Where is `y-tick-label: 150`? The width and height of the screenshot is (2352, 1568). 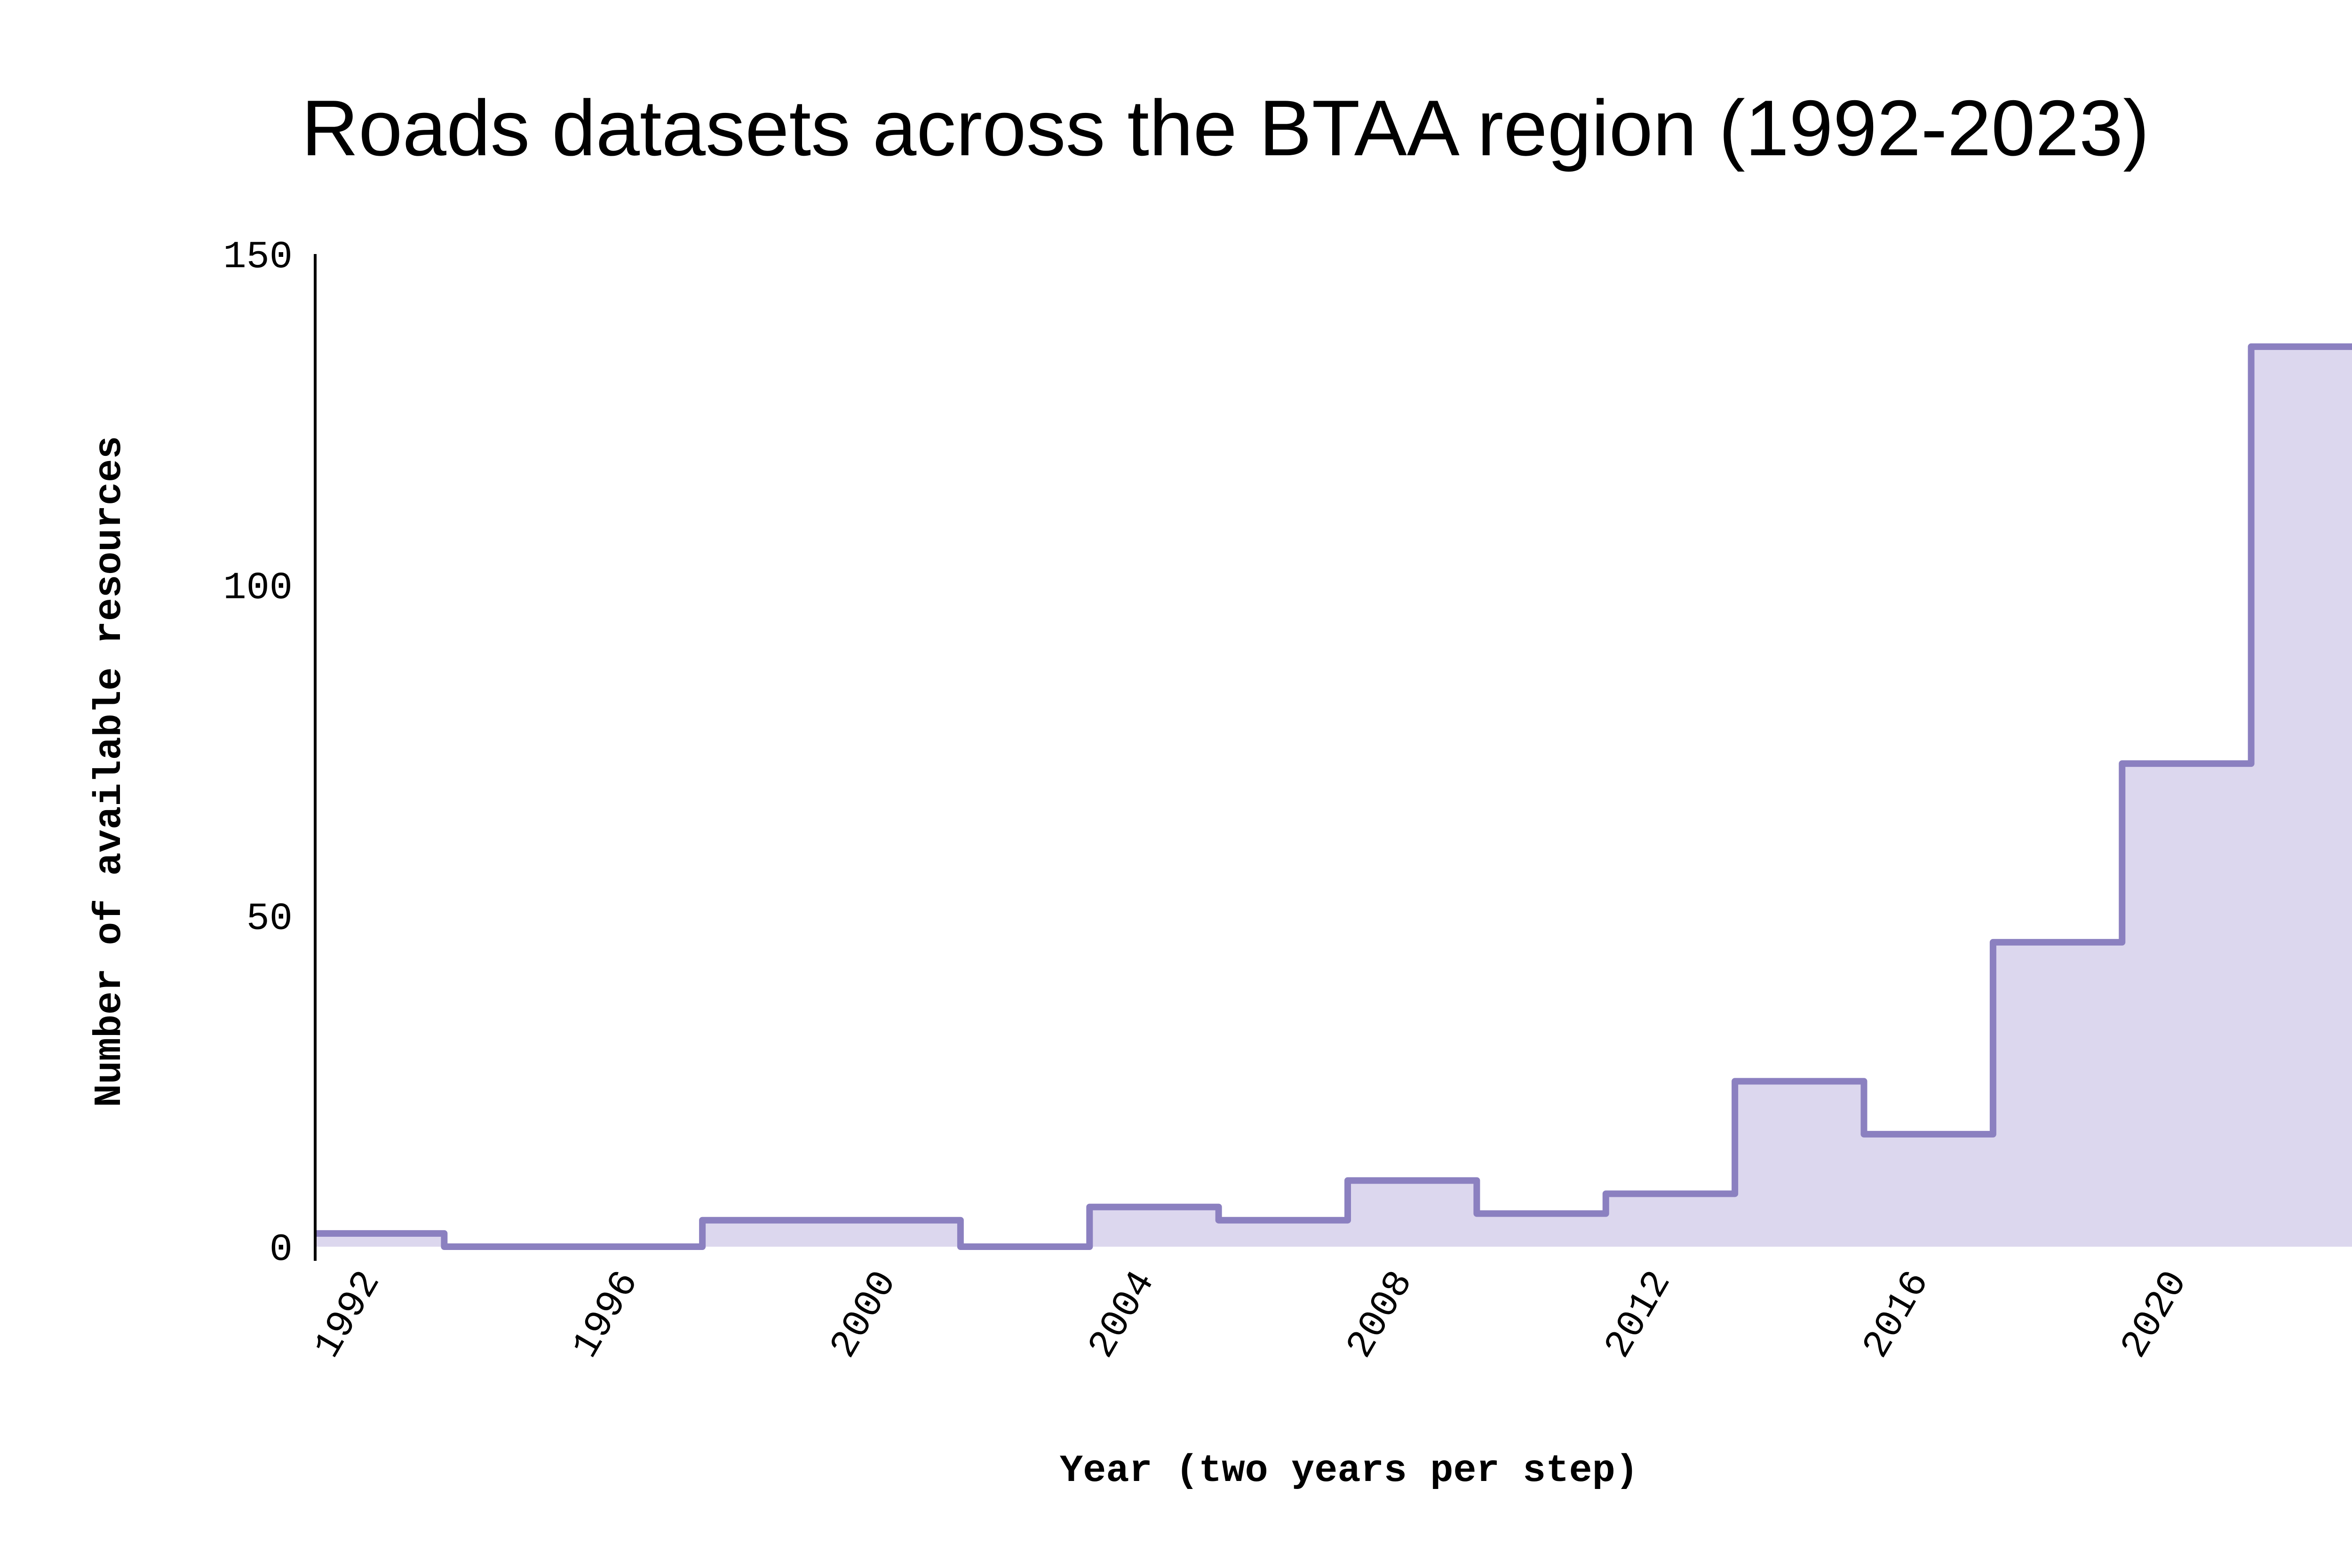 y-tick-label: 150 is located at coordinates (258, 257).